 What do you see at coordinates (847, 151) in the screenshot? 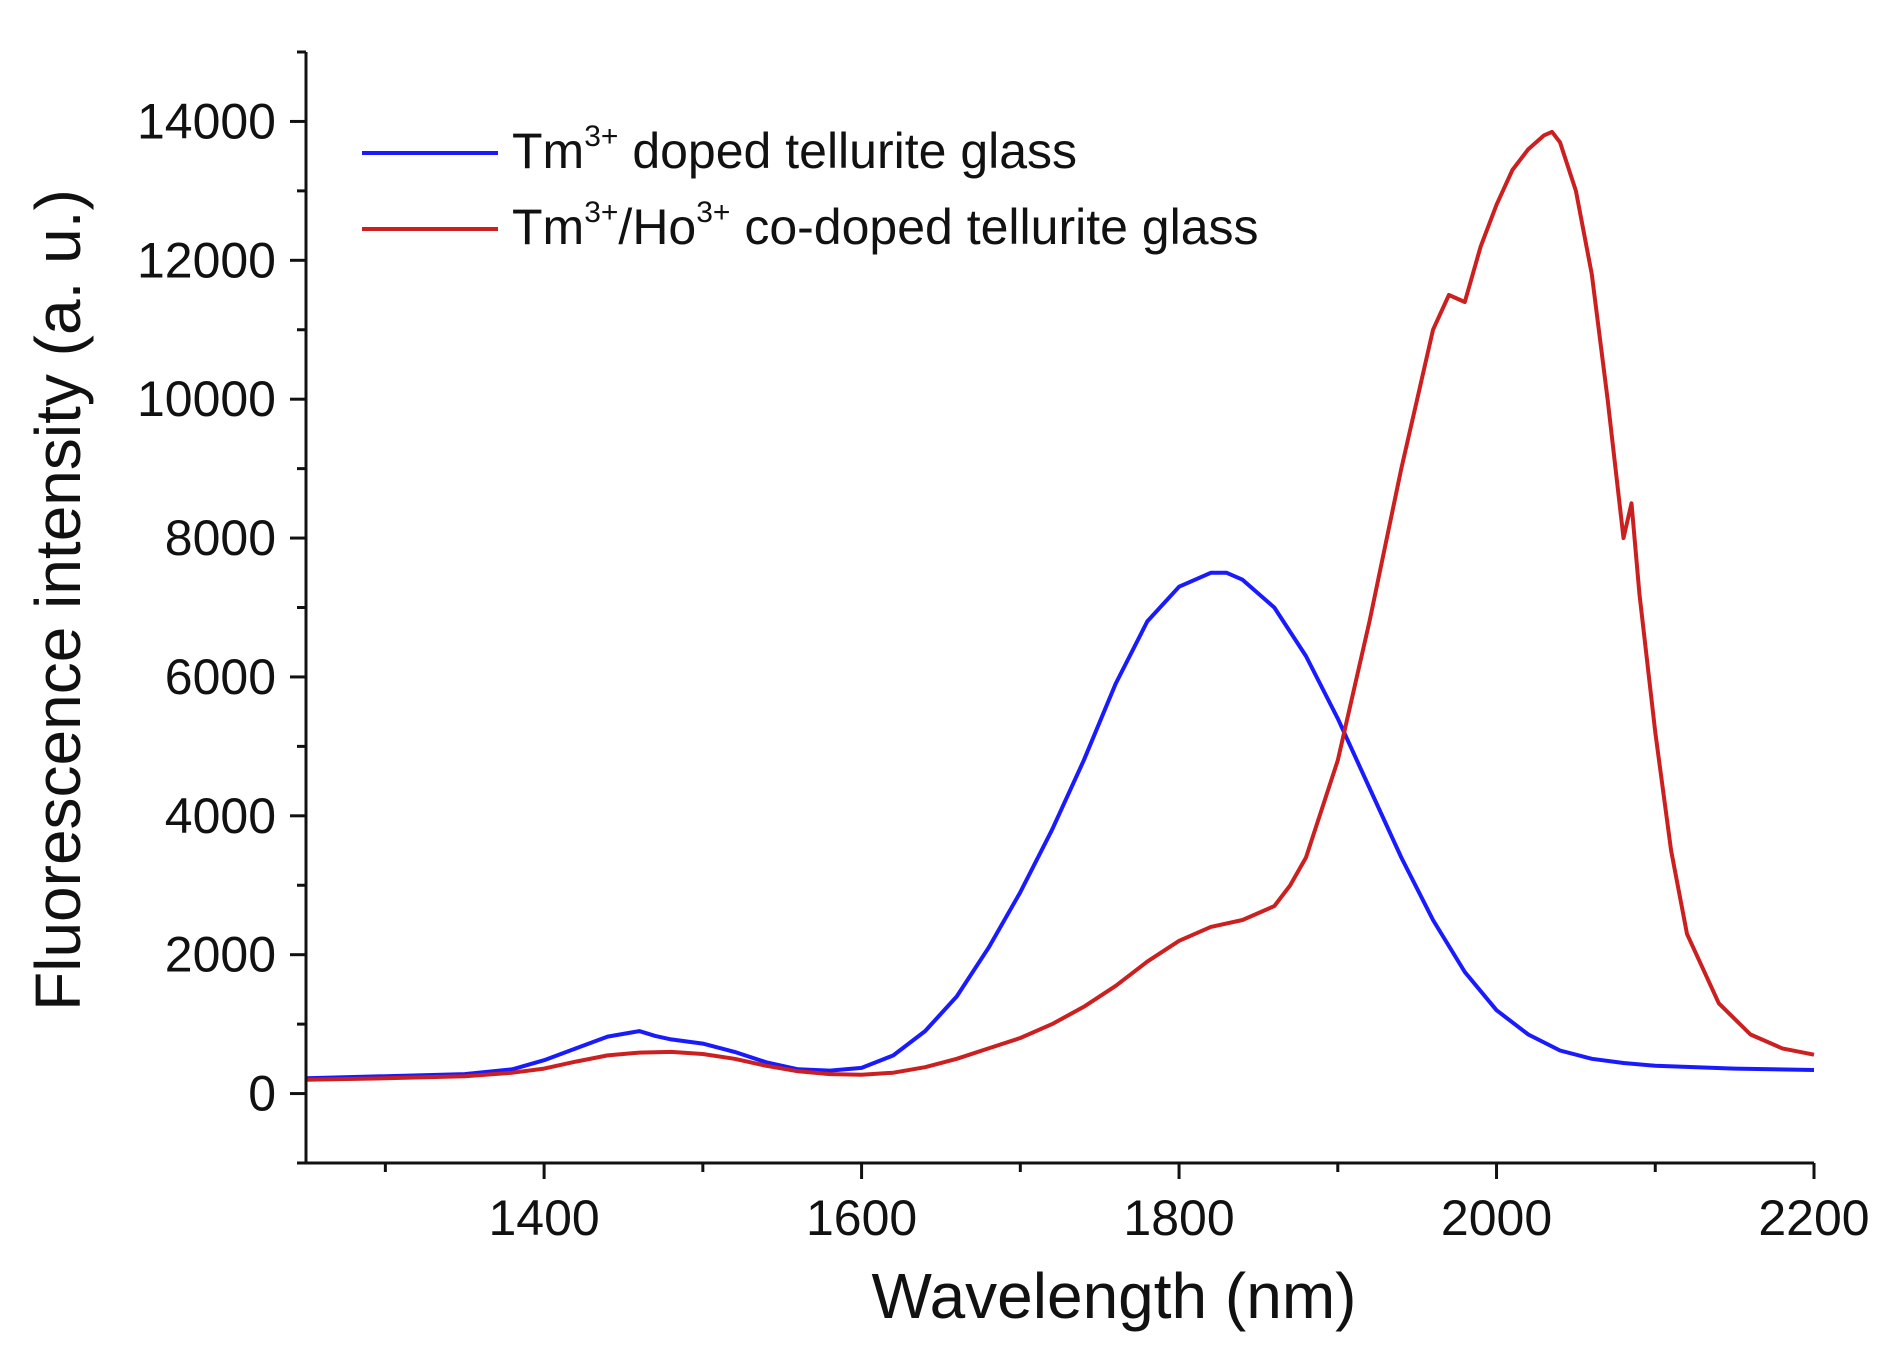
I see `legend-tm-rest: doped tellurite glass` at bounding box center [847, 151].